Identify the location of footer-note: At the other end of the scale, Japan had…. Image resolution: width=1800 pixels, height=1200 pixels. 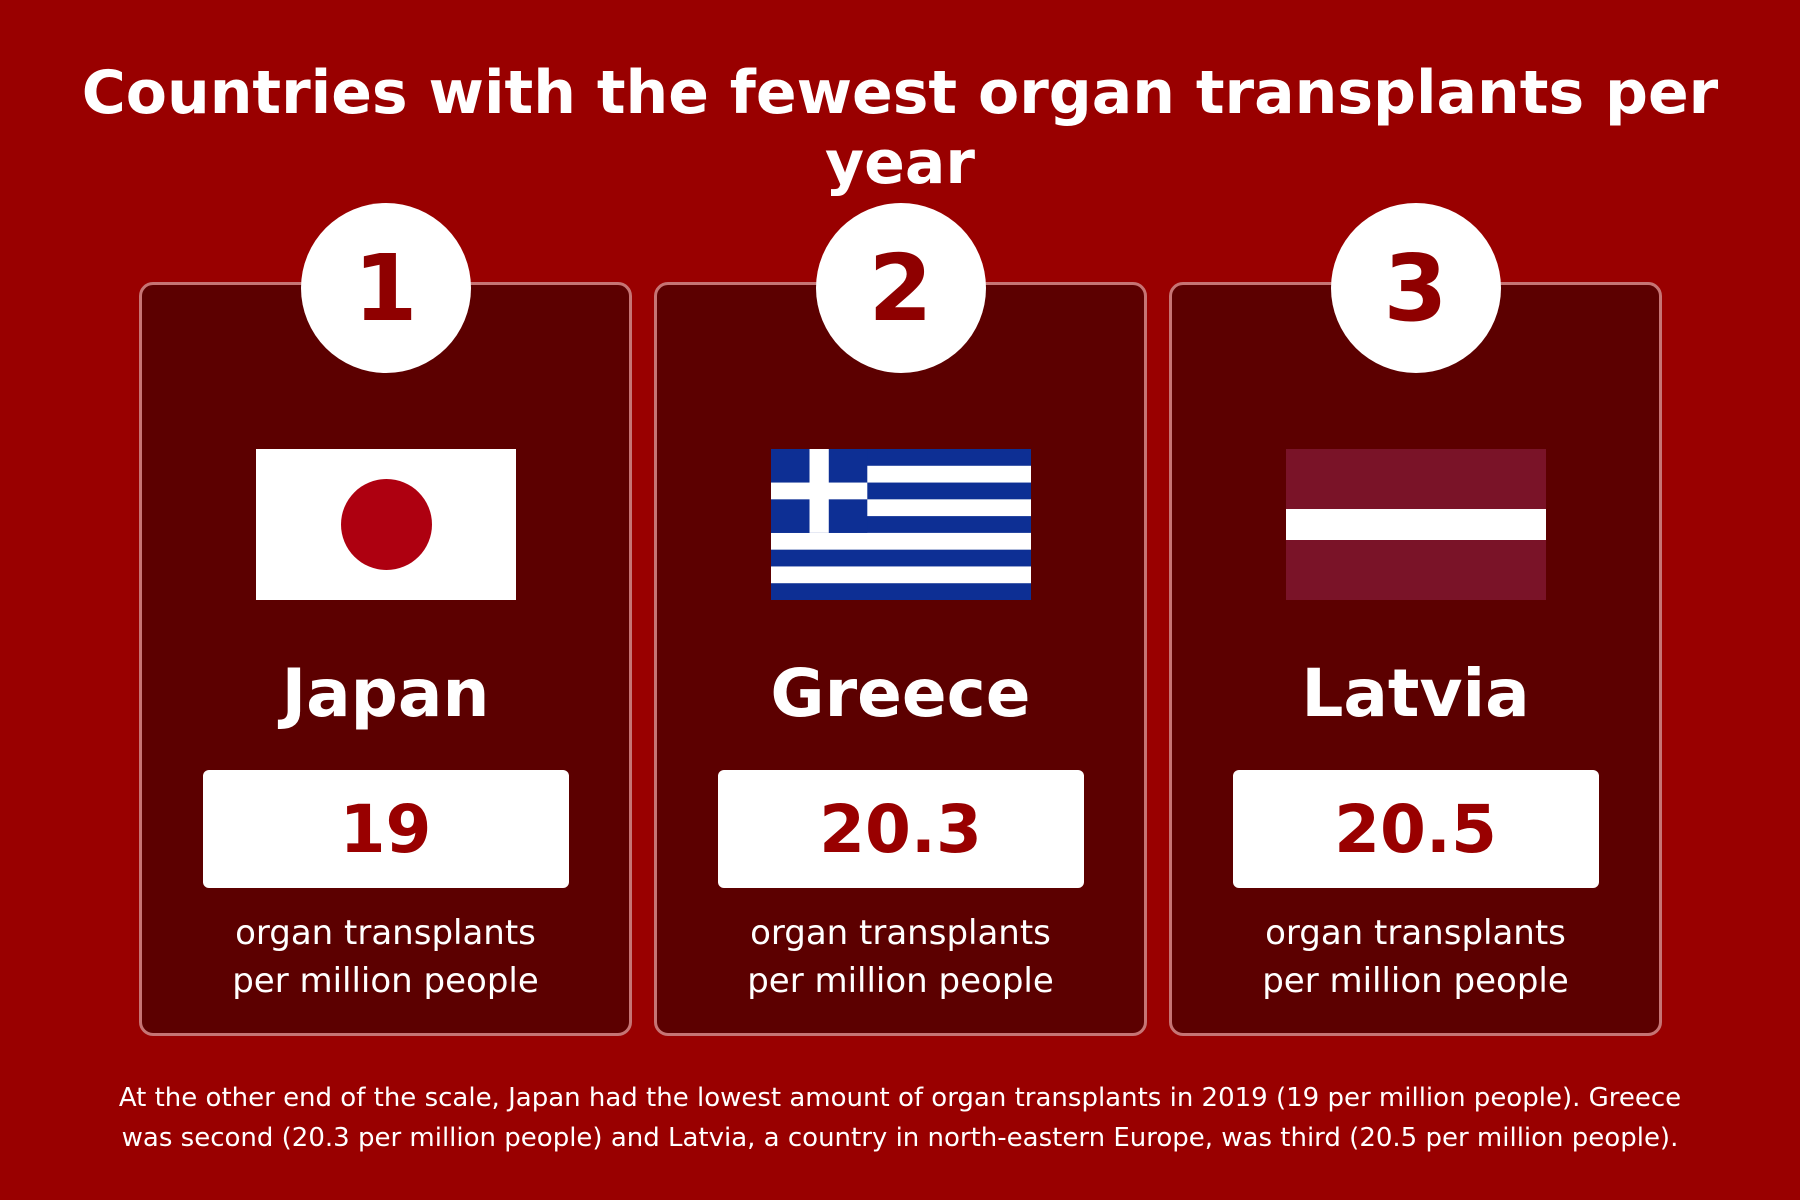
(900, 1118).